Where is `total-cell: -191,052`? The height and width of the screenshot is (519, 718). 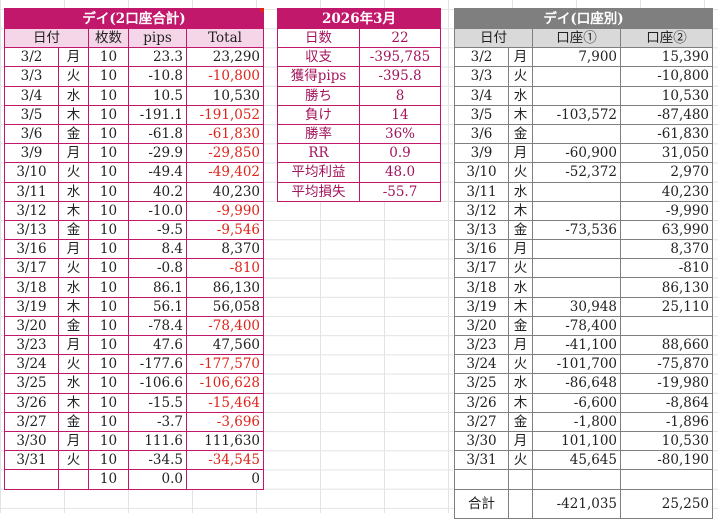
total-cell: -191,052 is located at coordinates (225, 114).